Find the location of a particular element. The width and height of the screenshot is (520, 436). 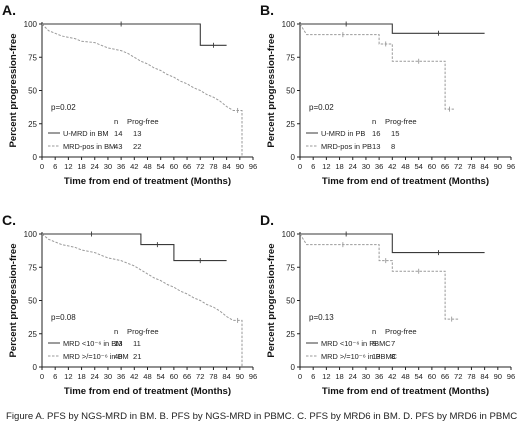

panel-label: B. is located at coordinates (267, 10).